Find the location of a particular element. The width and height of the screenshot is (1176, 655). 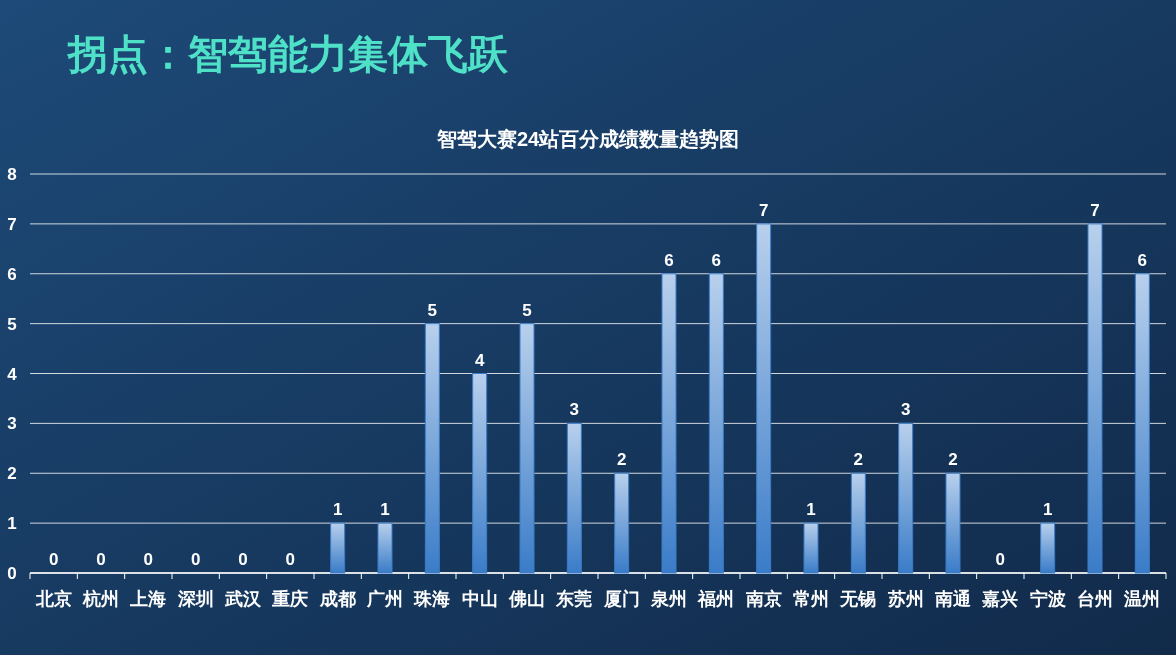

x-tick-label: 南通 is located at coordinates (952, 599).